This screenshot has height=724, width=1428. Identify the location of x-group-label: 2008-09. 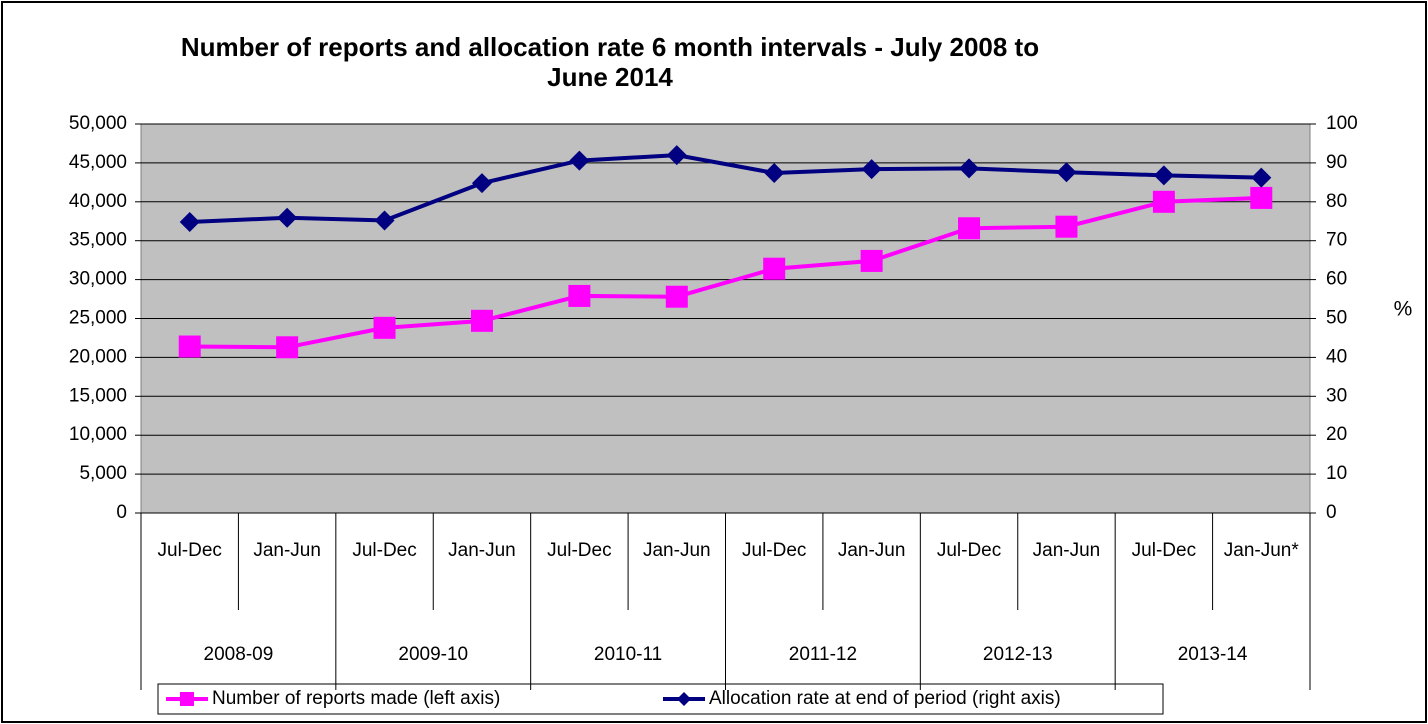
(239, 654).